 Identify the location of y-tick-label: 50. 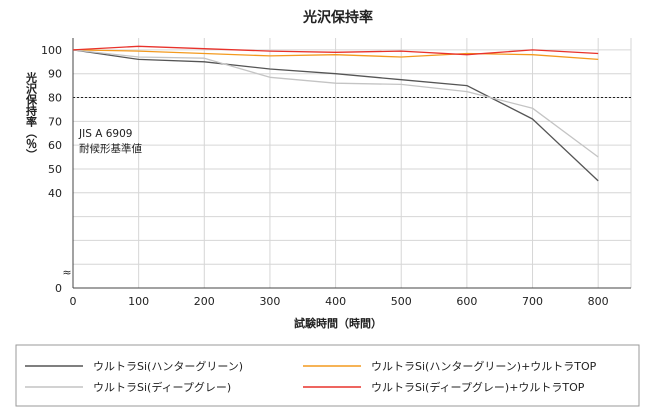
(55, 169).